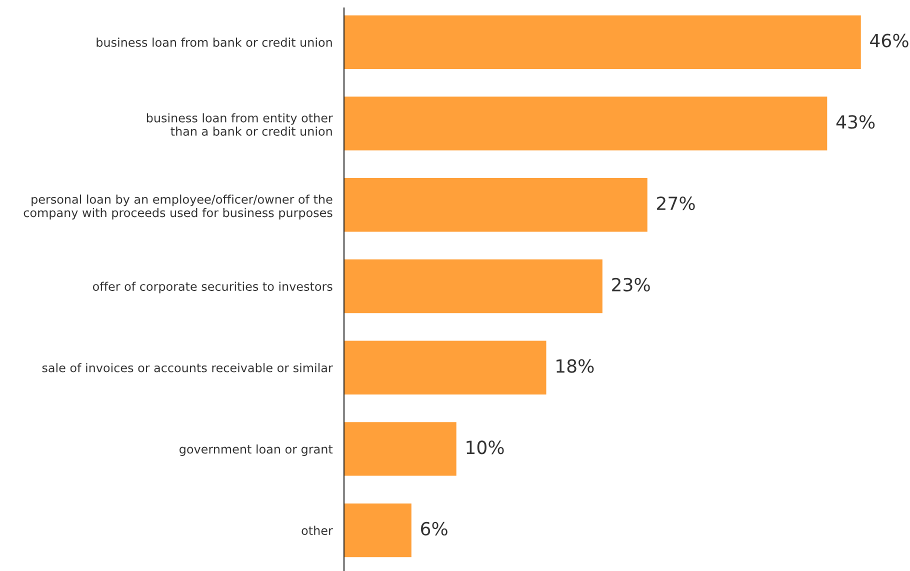  What do you see at coordinates (256, 450) in the screenshot?
I see `y-tick-label: government loan or grant` at bounding box center [256, 450].